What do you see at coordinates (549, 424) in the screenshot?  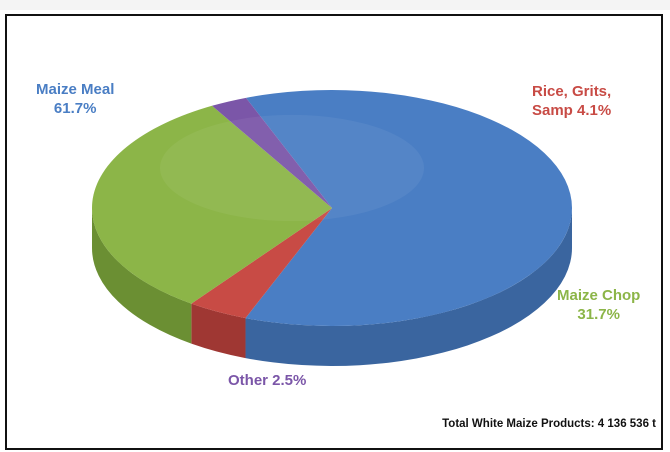 I see `total-annotation: Total White Maize Products: 4 136 536 t` at bounding box center [549, 424].